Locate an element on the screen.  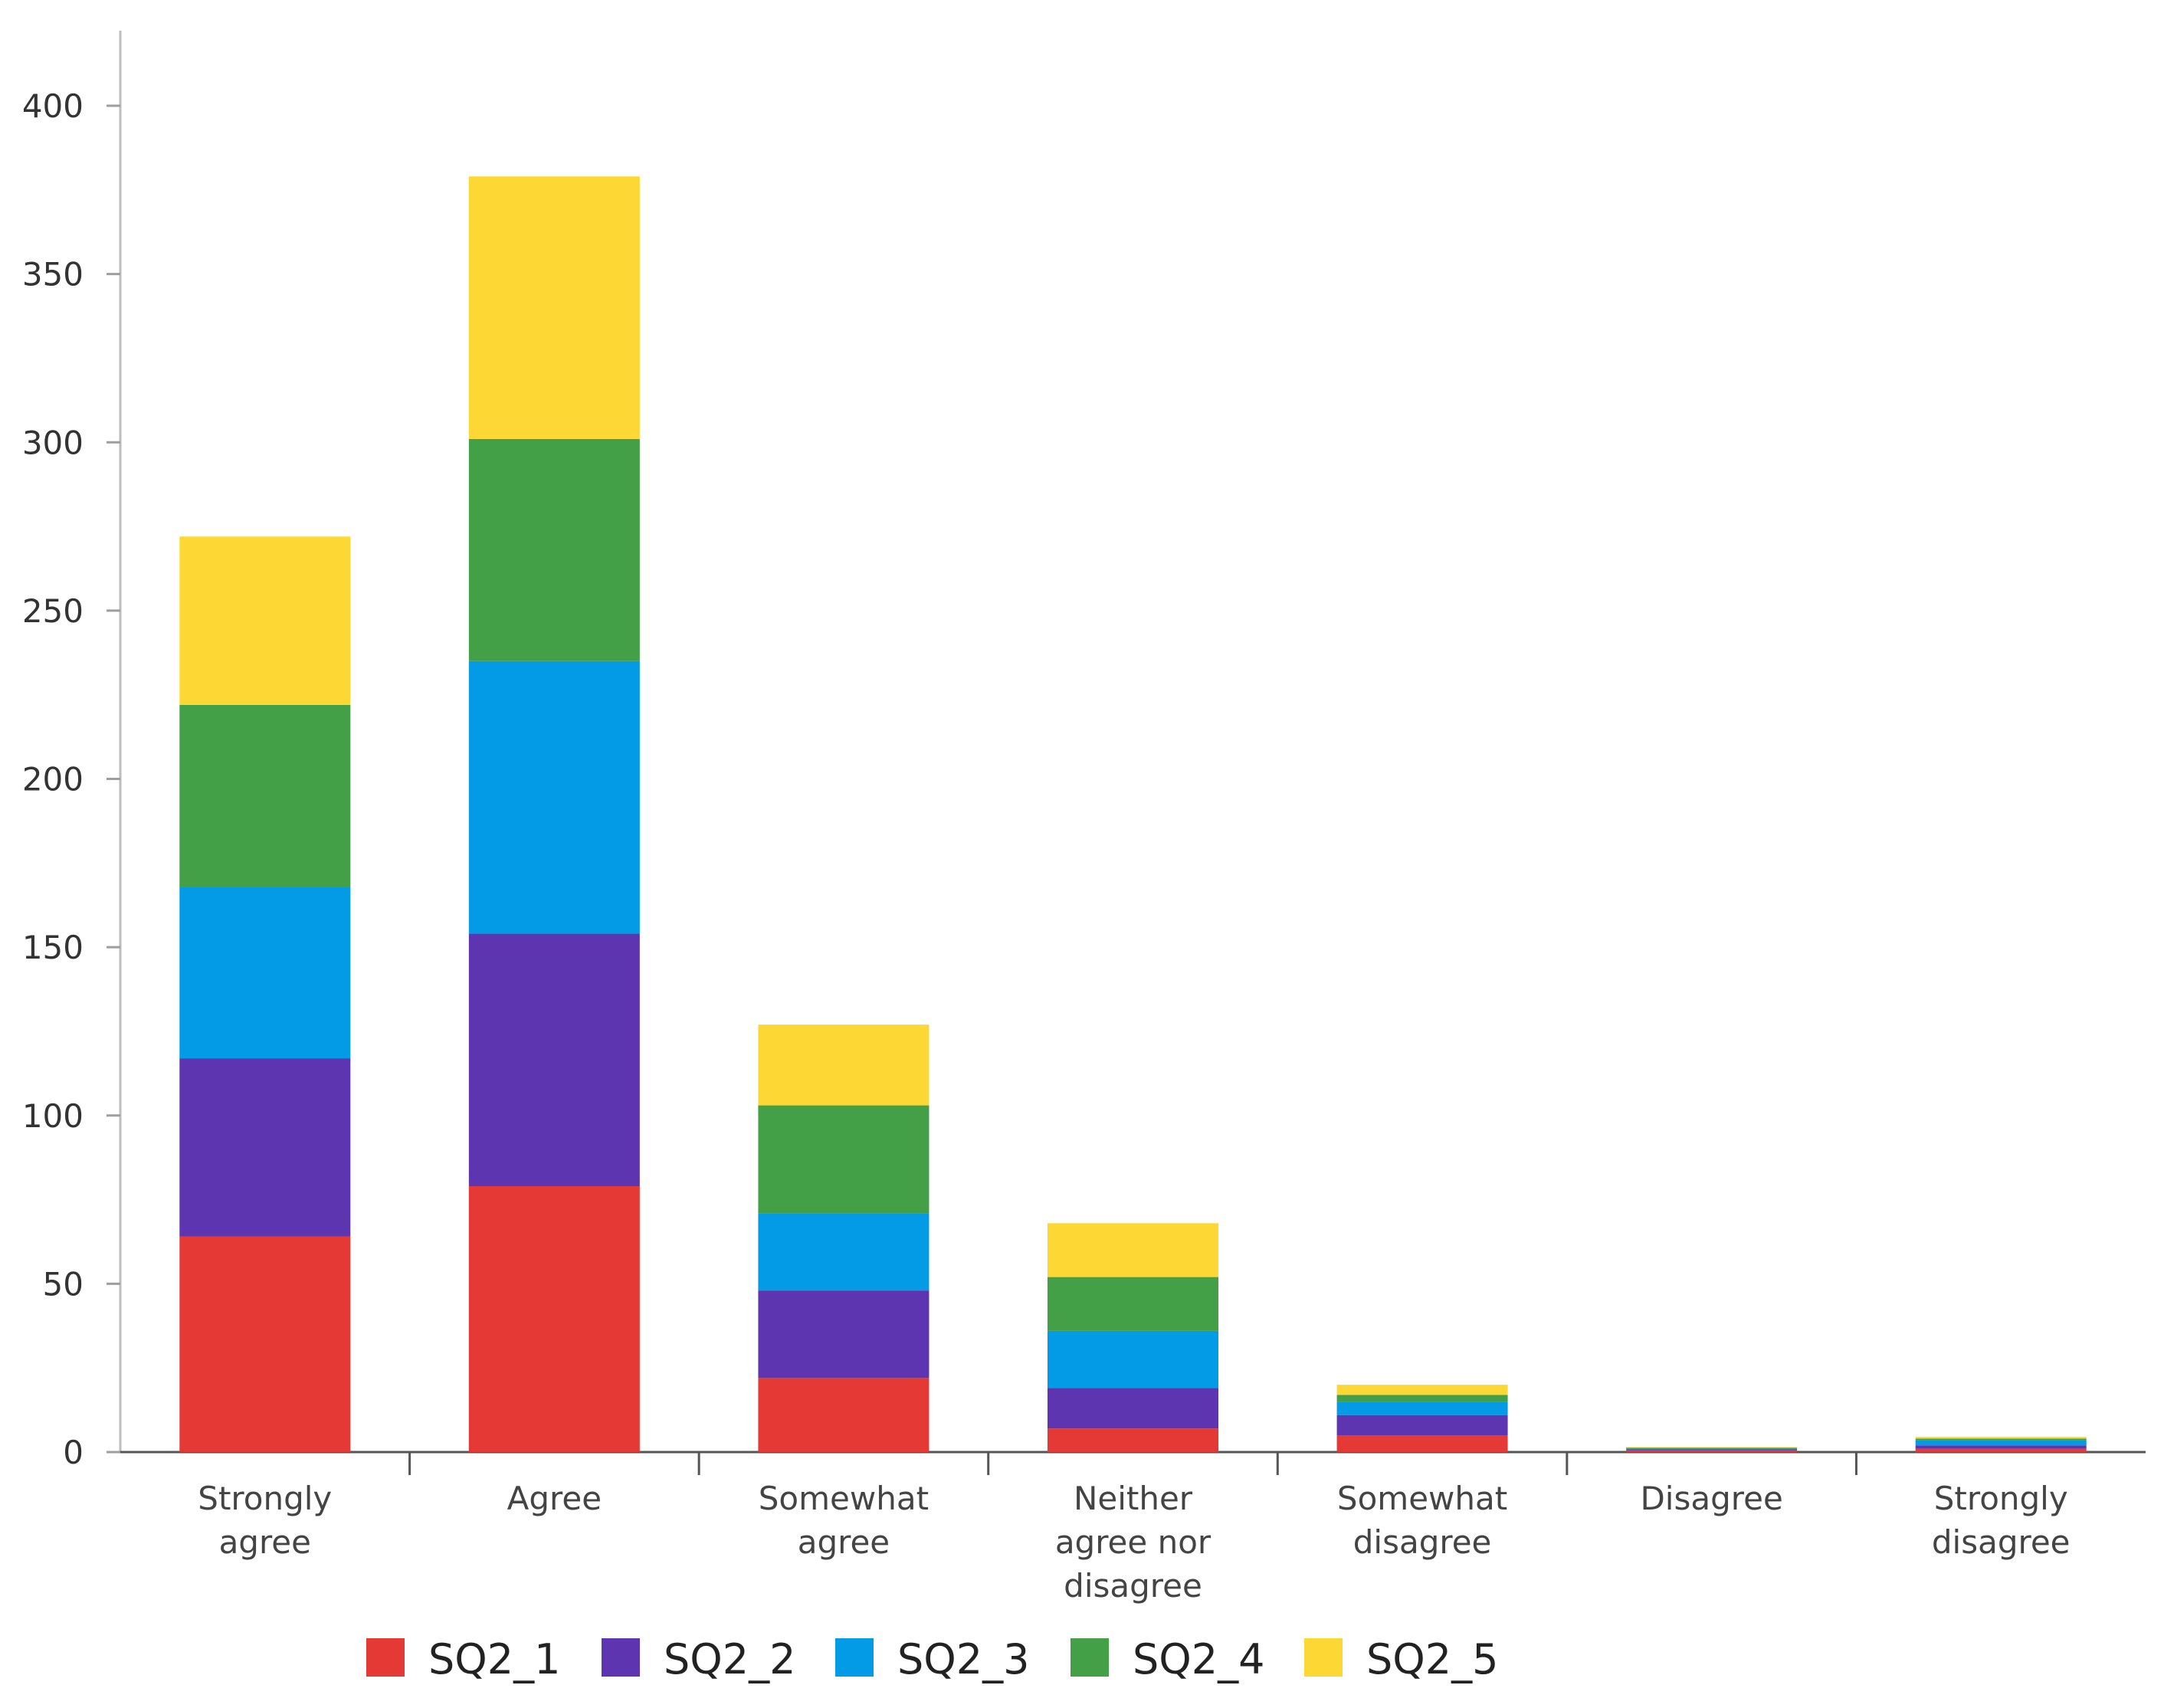
x-tick-label: Somewhat agree is located at coordinates (844, 1520).